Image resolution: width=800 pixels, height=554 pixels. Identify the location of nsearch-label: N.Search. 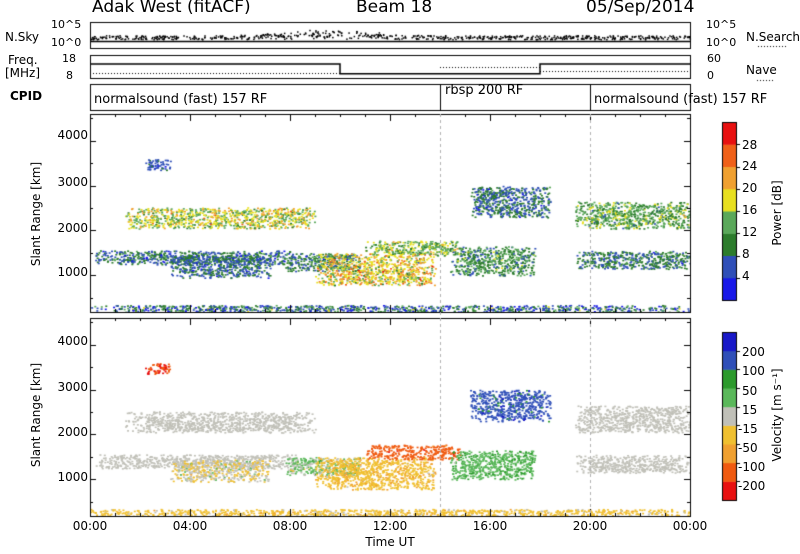
(773, 37).